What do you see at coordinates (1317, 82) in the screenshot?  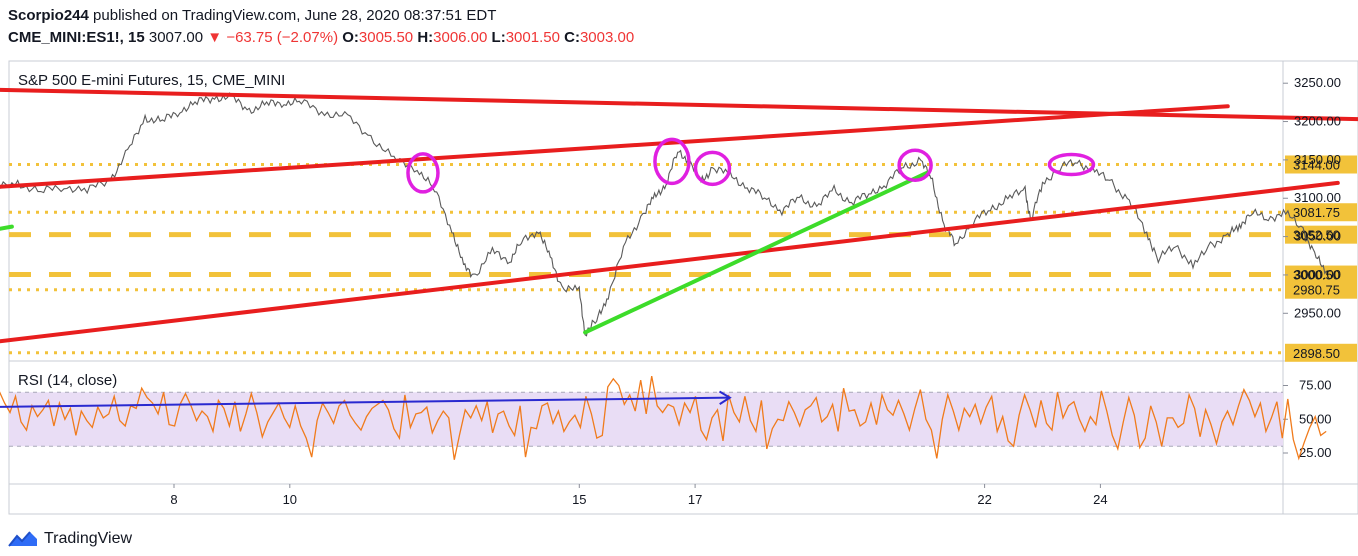 I see `price-tick-label: 3250.00` at bounding box center [1317, 82].